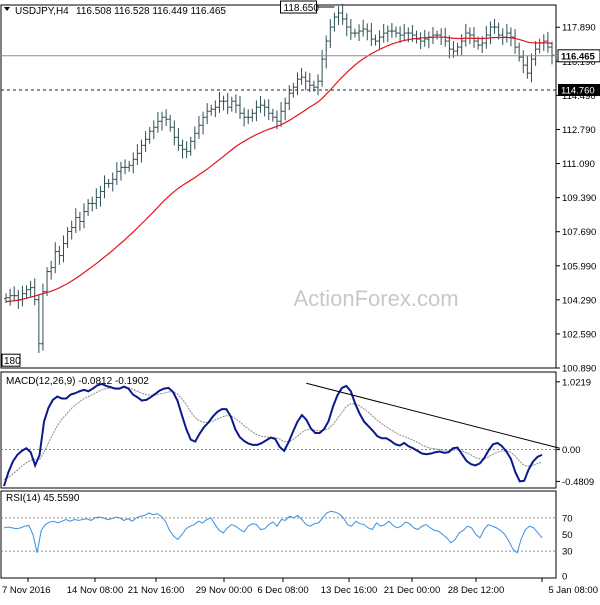 Image resolution: width=600 pixels, height=605 pixels. I want to click on price-axis-tick-label: 105.990, so click(579, 266).